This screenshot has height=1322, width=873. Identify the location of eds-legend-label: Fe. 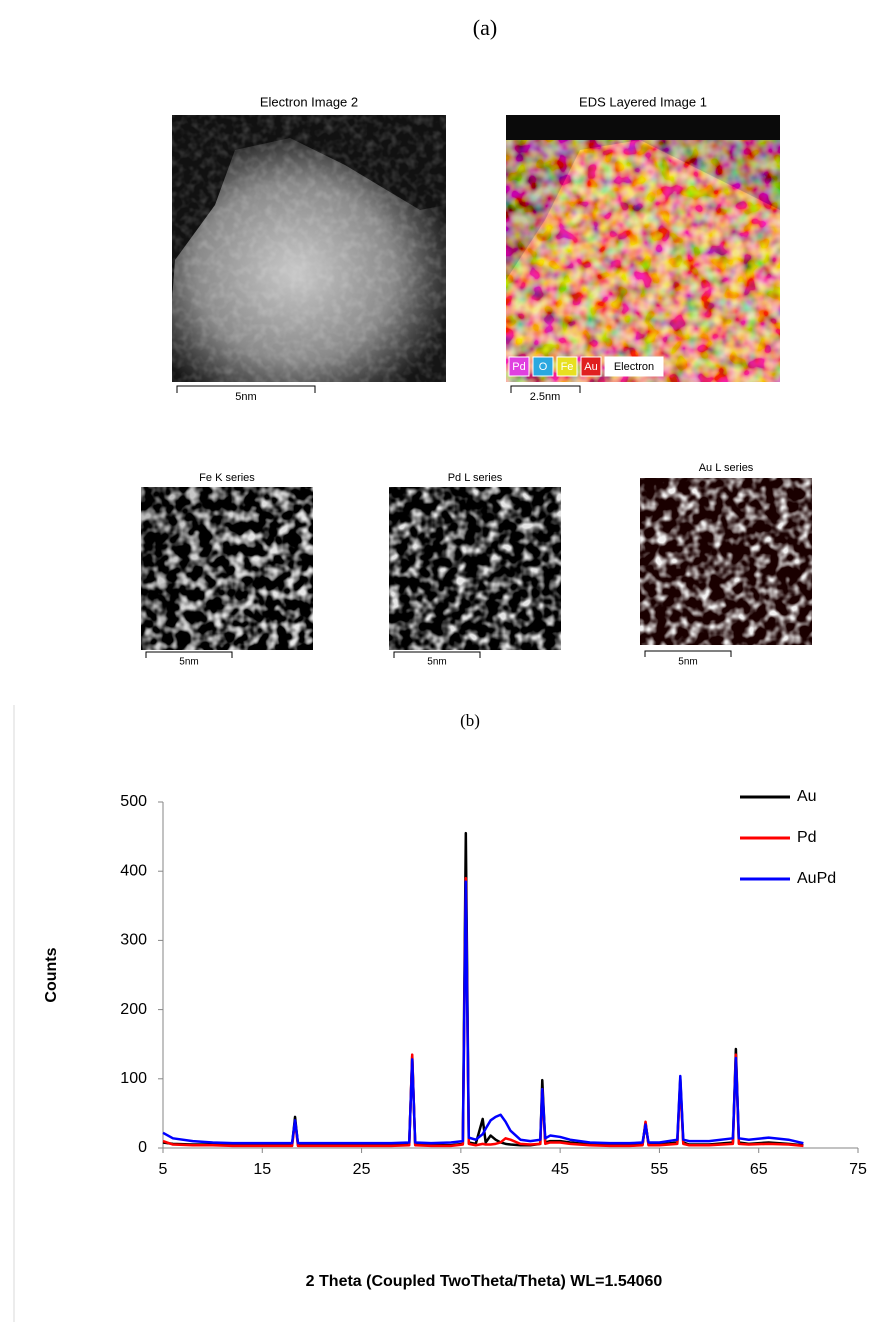
(567, 367).